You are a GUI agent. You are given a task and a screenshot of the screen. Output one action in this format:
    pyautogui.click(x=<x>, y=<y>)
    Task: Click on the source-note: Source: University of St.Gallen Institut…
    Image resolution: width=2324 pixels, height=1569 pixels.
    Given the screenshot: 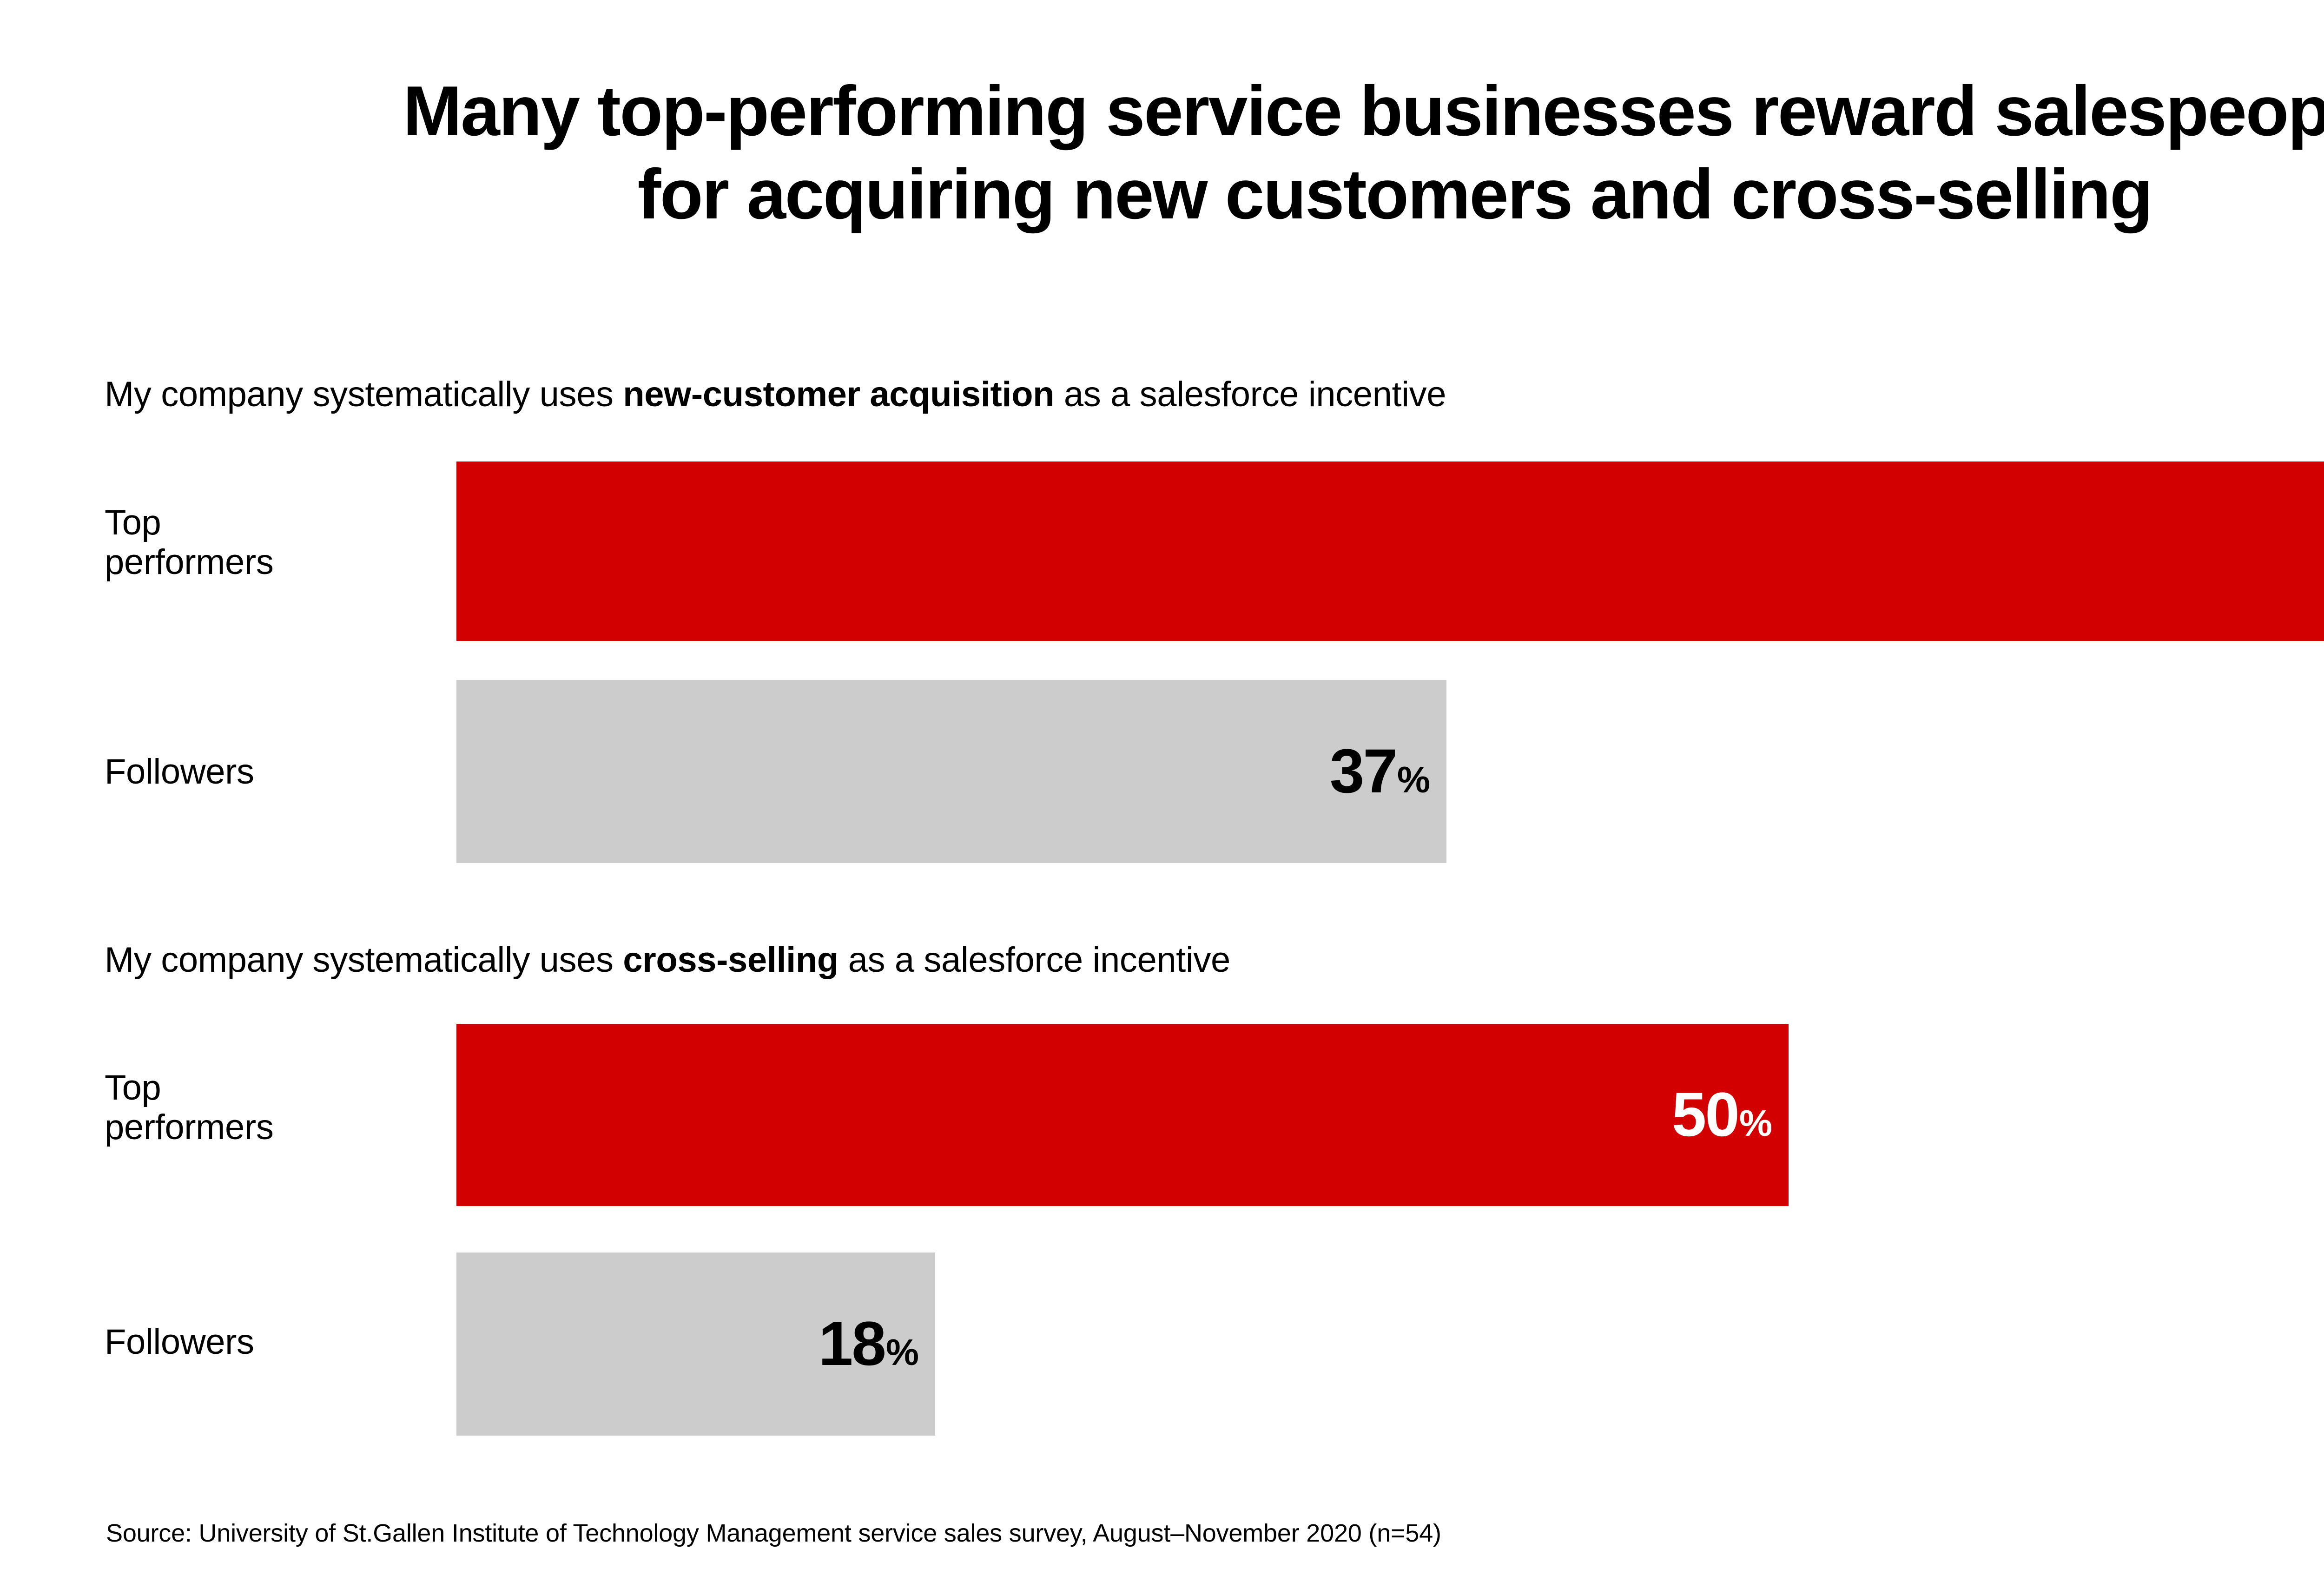 What is the action you would take?
    pyautogui.click(x=773, y=1533)
    